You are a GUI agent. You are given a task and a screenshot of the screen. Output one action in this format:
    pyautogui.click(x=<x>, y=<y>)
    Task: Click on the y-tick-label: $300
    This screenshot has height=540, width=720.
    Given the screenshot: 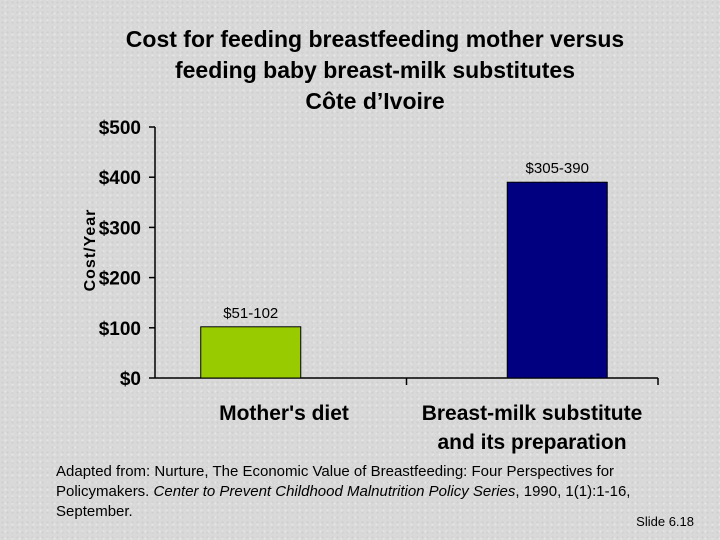 What is the action you would take?
    pyautogui.click(x=120, y=228)
    